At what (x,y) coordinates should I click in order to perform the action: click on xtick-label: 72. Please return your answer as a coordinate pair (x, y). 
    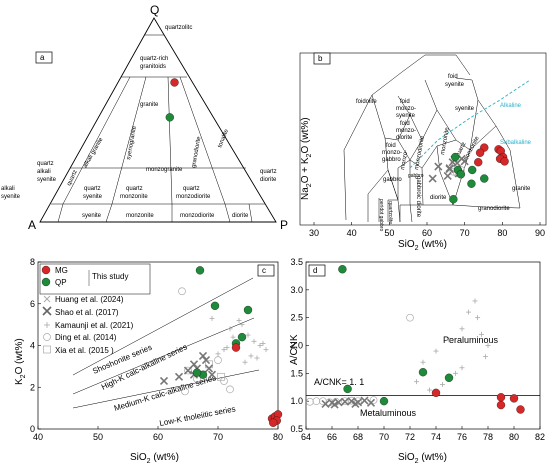
    Looking at the image, I should click on (410, 437).